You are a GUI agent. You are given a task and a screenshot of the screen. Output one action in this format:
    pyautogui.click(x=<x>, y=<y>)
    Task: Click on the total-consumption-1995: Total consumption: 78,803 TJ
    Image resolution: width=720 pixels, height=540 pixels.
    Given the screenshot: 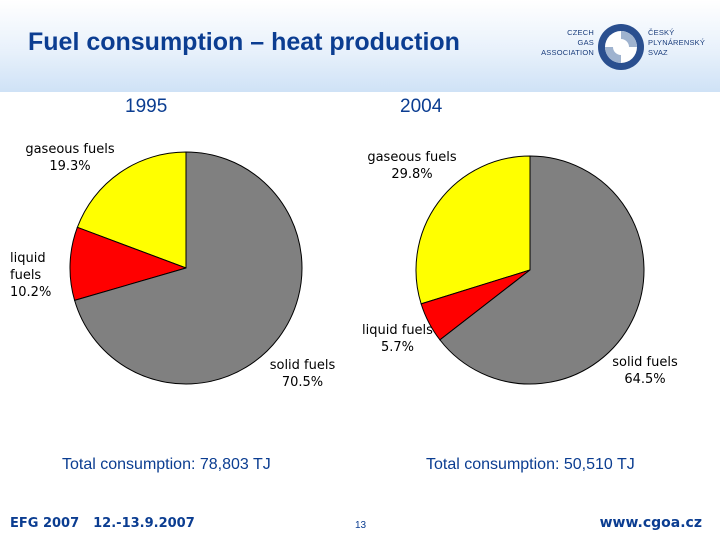 What is the action you would take?
    pyautogui.click(x=166, y=464)
    